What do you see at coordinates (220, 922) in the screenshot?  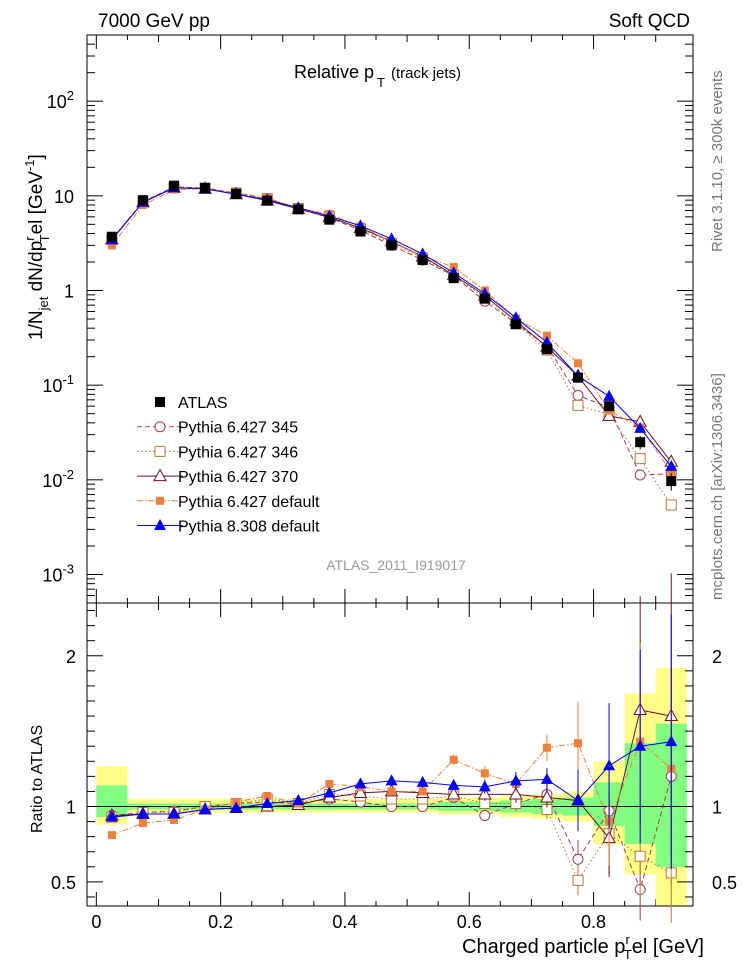 I see `x-tick-label: 0.2` at bounding box center [220, 922].